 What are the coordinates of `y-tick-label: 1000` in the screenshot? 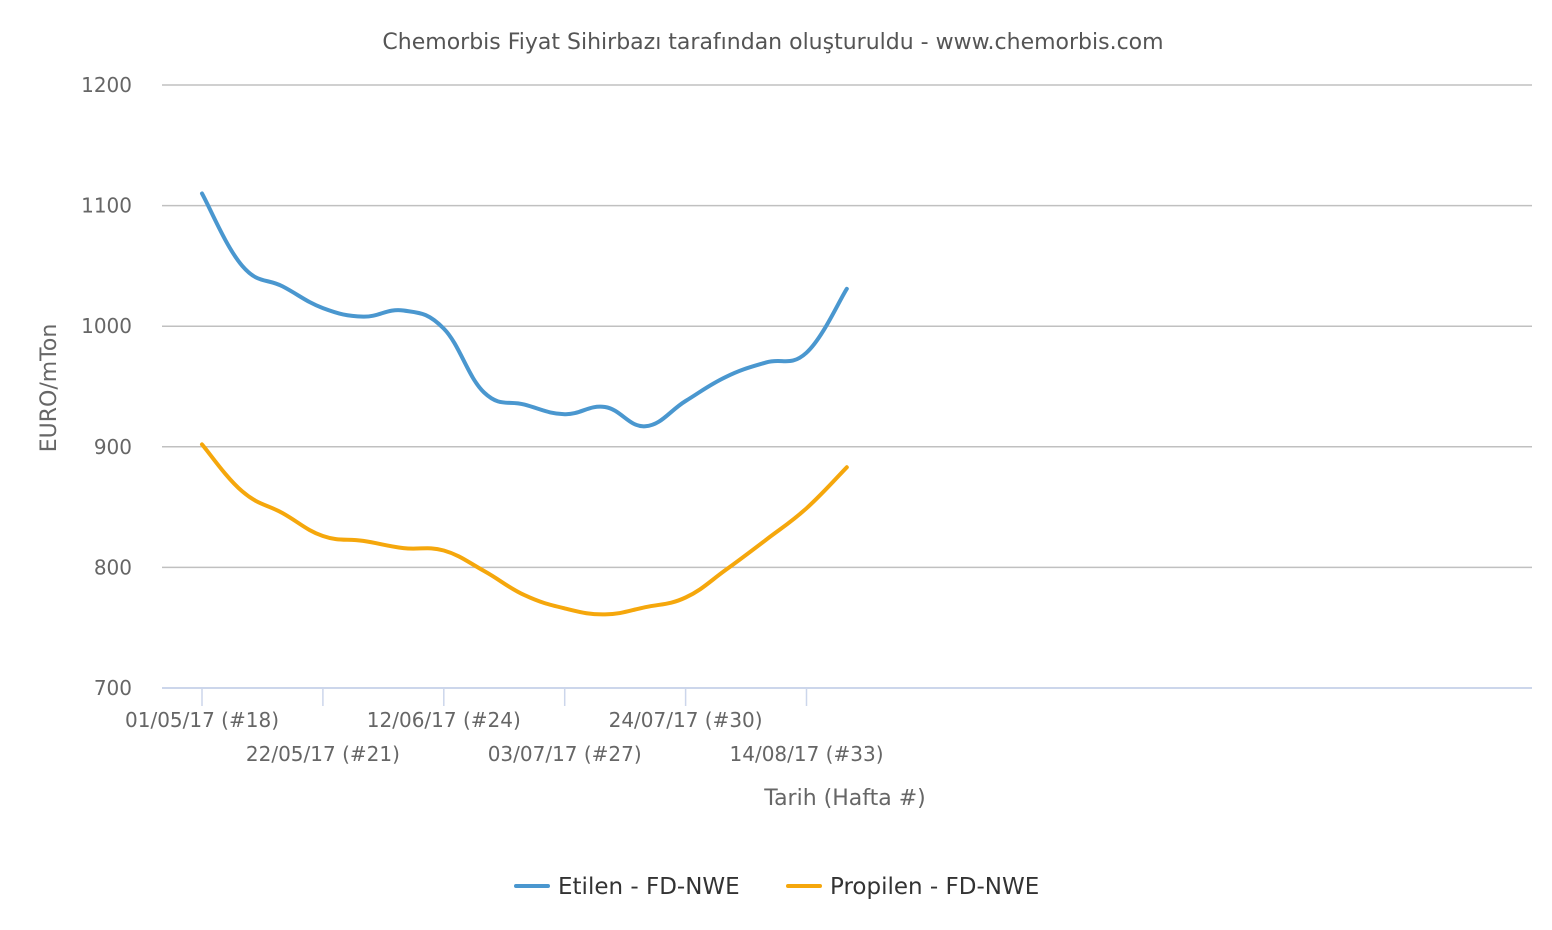 It's located at (106, 326).